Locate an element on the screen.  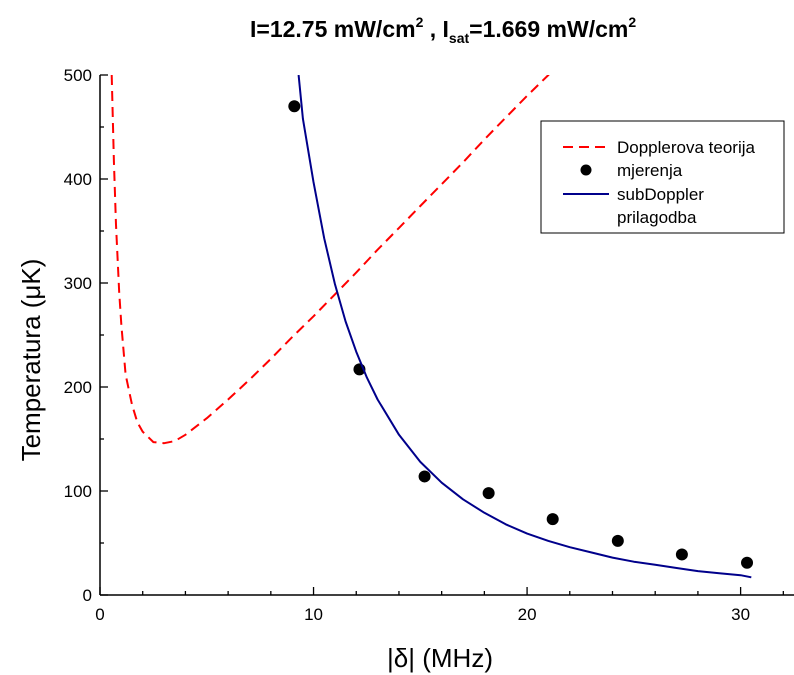
legend-box is located at coordinates (662, 177).